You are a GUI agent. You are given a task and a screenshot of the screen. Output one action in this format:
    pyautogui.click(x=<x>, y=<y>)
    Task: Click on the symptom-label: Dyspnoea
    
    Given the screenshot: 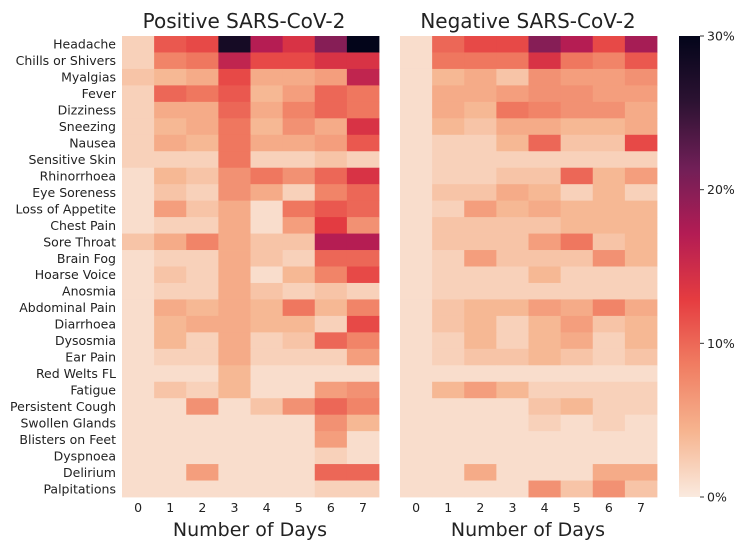 What is the action you would take?
    pyautogui.click(x=85, y=455)
    